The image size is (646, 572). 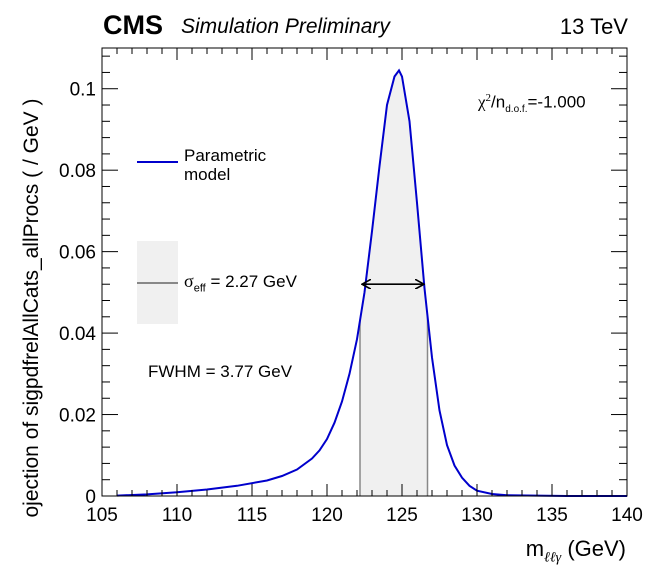 I want to click on chi2-ndof-label: χ2/nd.o.f.=-1.000, so click(x=532, y=103).